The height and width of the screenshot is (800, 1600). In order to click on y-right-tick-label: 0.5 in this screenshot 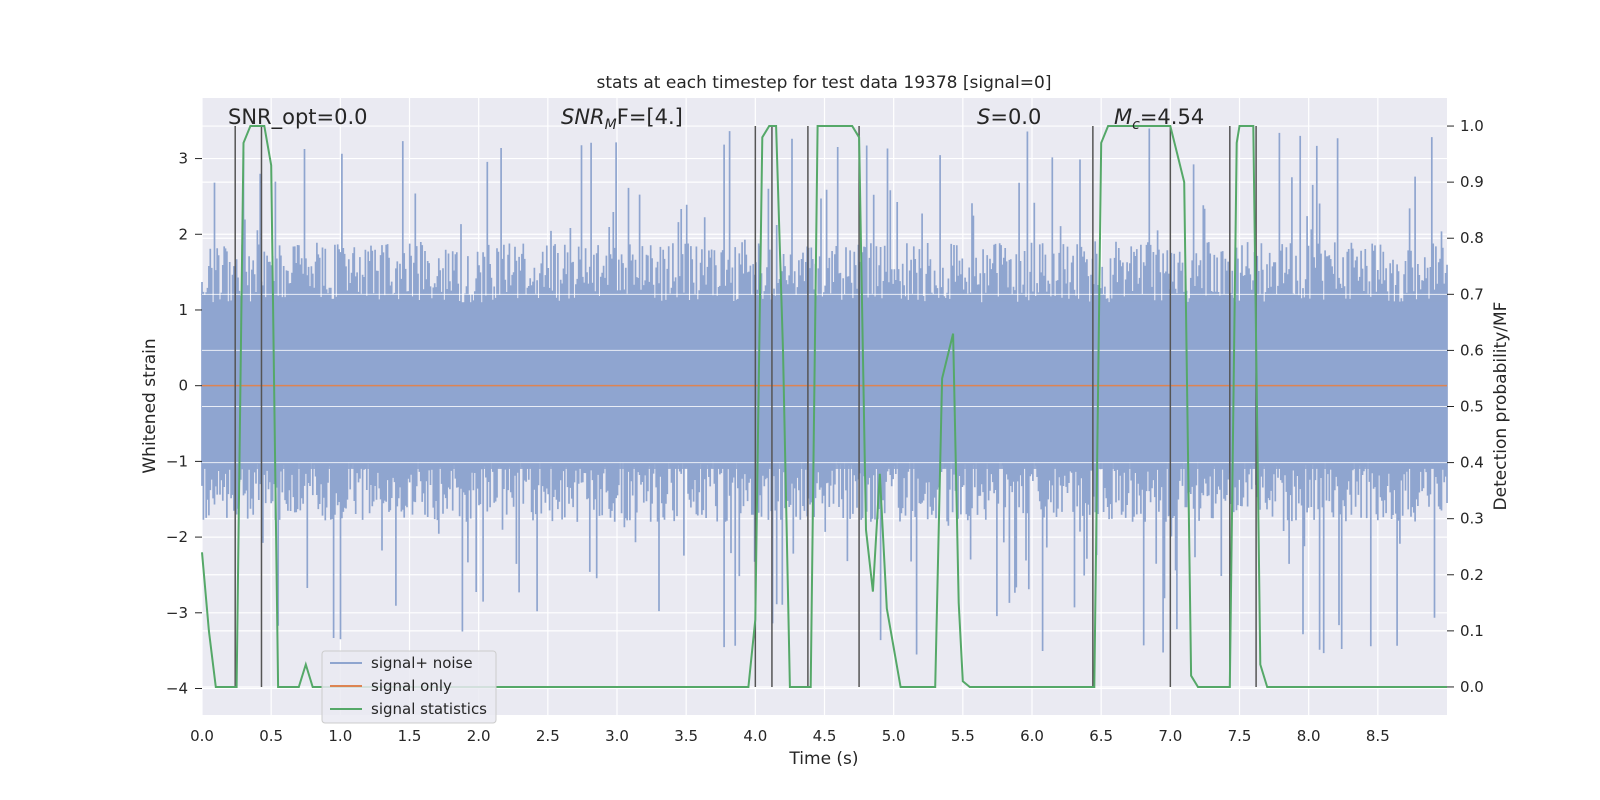, I will do `click(1472, 407)`.